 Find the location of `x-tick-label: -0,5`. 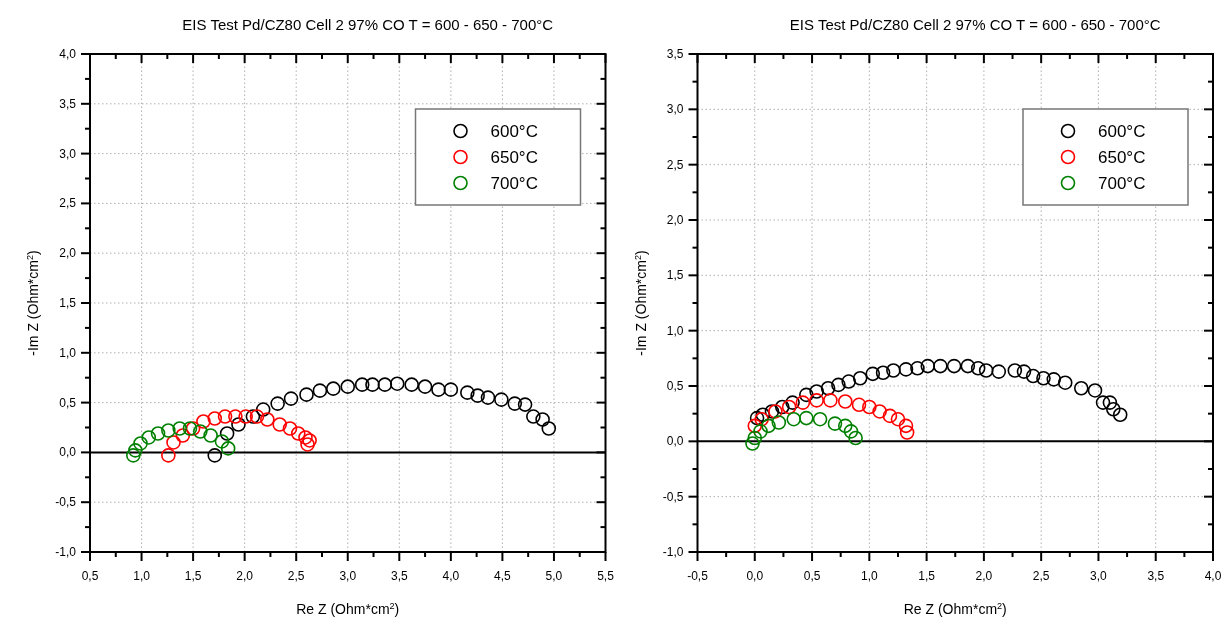

x-tick-label: -0,5 is located at coordinates (698, 576).